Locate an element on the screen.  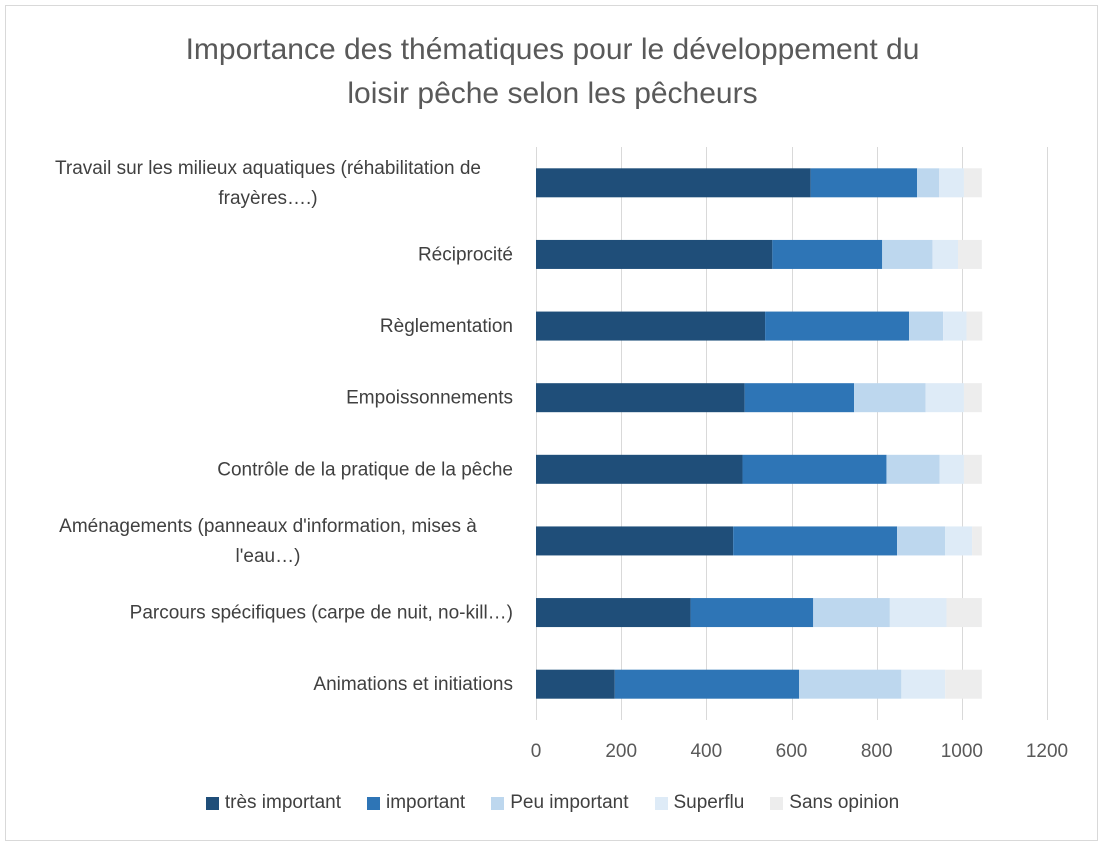
legend-label: très important is located at coordinates (282, 802).